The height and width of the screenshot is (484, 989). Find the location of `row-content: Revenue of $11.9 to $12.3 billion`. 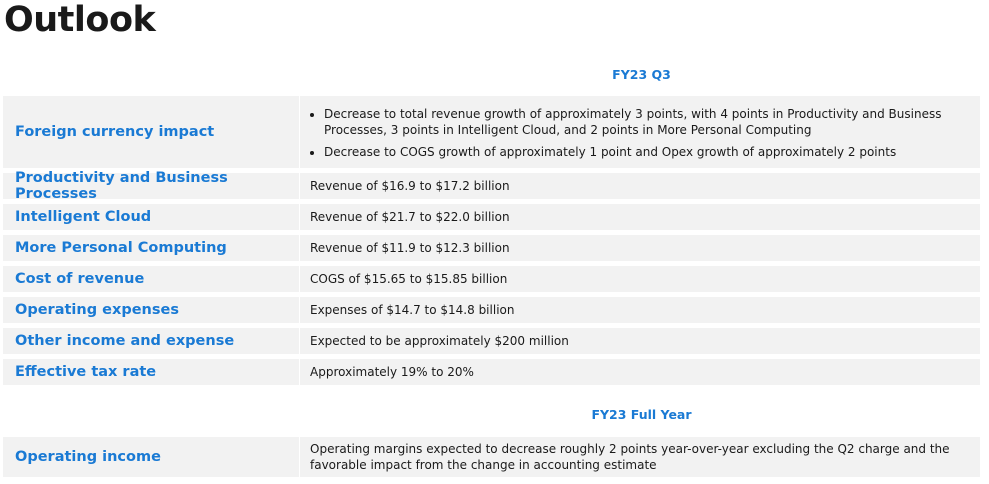

row-content: Revenue of $11.9 to $12.3 billion is located at coordinates (639, 248).